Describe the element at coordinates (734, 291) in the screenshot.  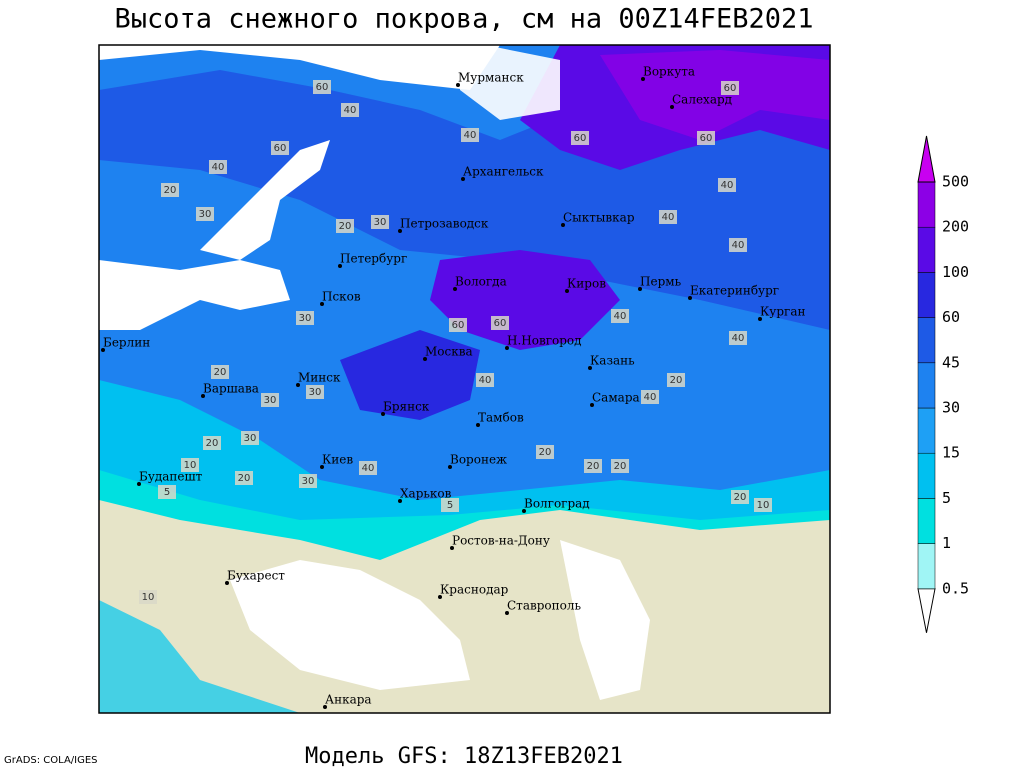
I see `city-label: Екатеринбург` at that location.